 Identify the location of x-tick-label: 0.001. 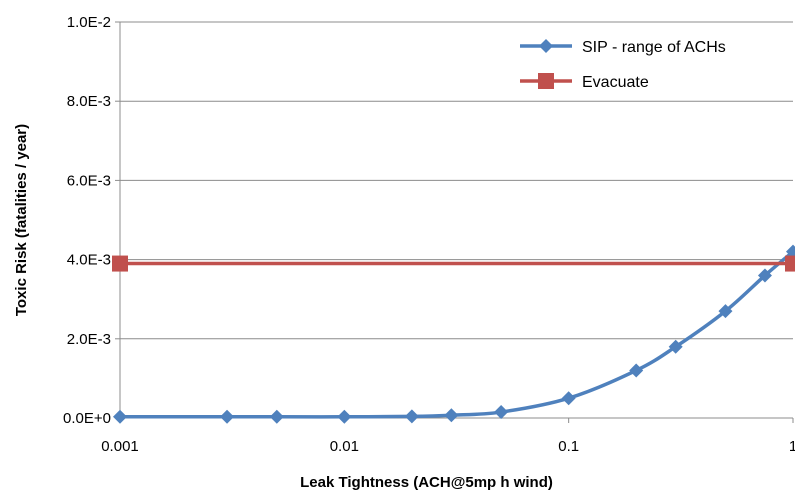
(120, 446).